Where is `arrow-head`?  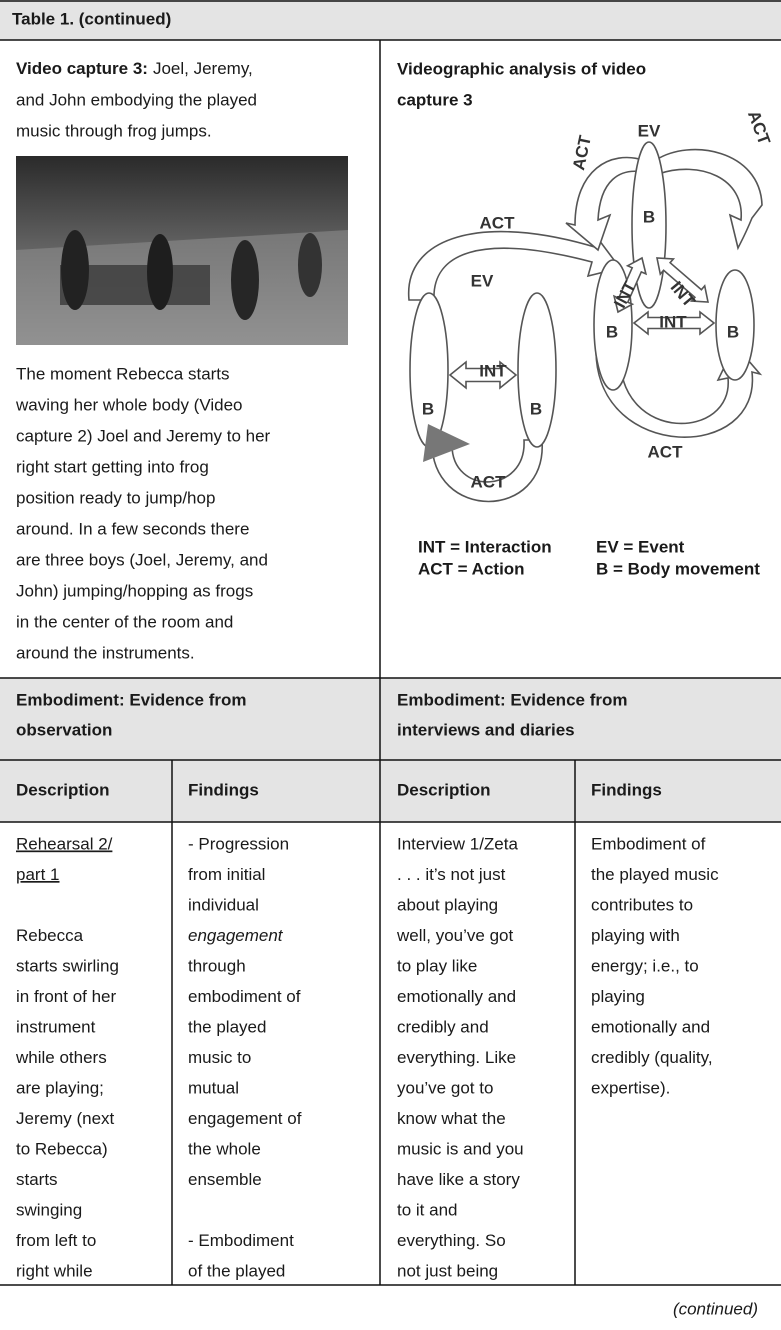 arrow-head is located at coordinates (446, 443).